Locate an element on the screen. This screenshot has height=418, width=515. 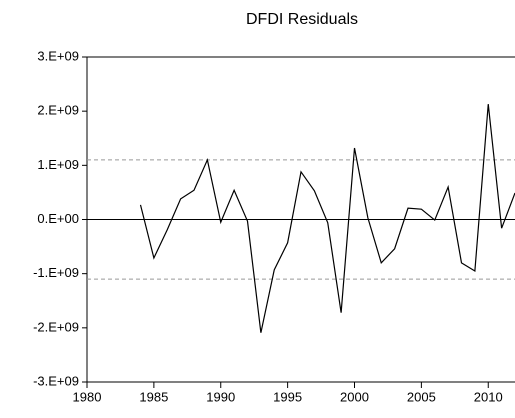
x-tick-label: 1995 is located at coordinates (287, 396).